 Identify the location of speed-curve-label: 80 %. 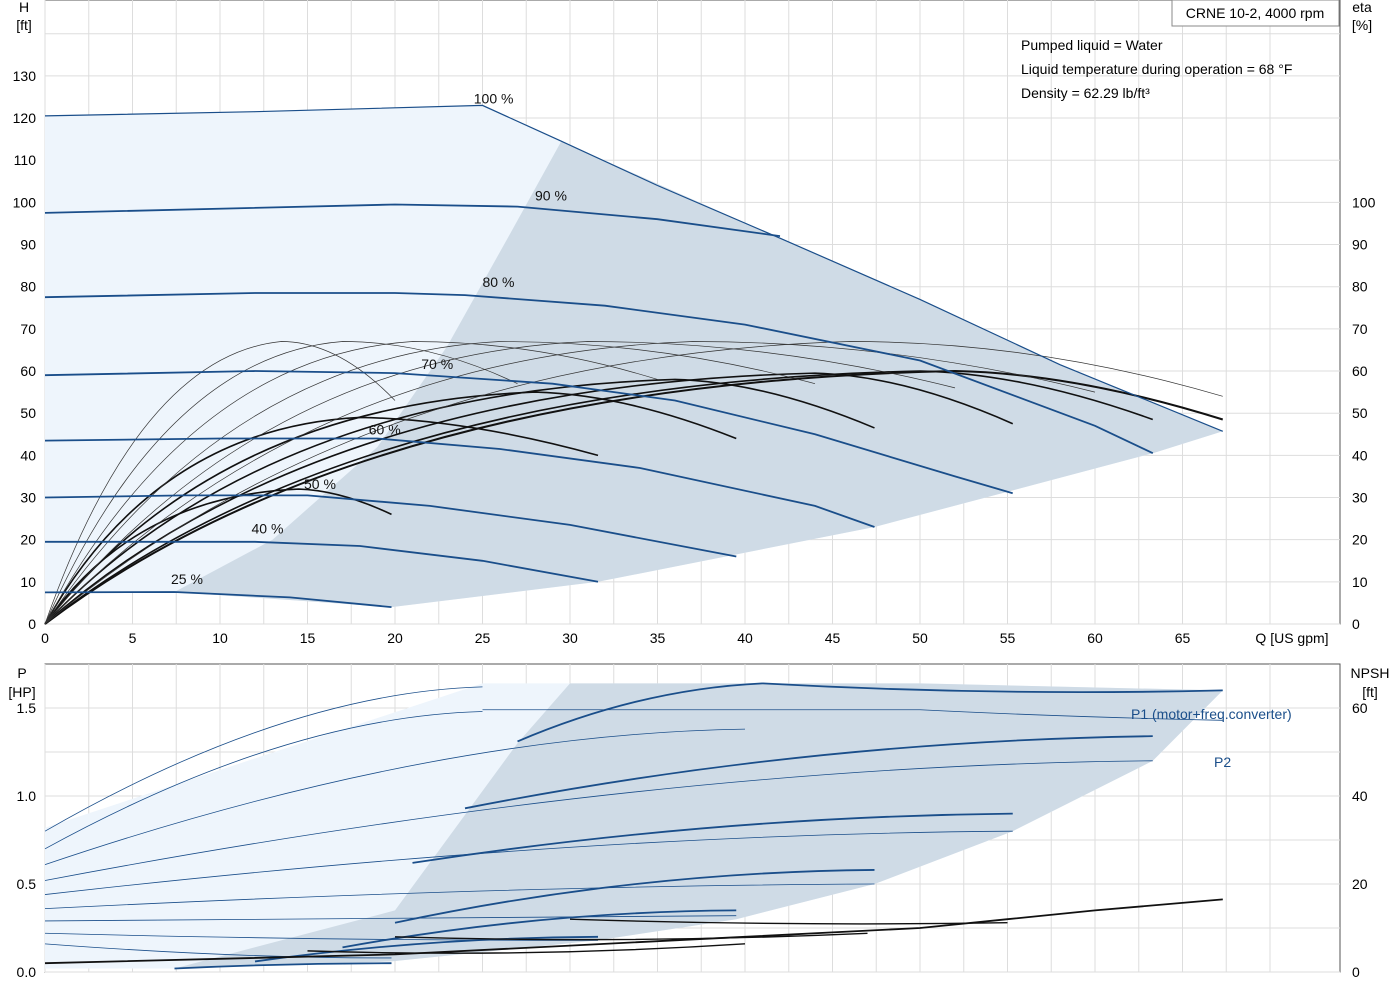
(499, 282).